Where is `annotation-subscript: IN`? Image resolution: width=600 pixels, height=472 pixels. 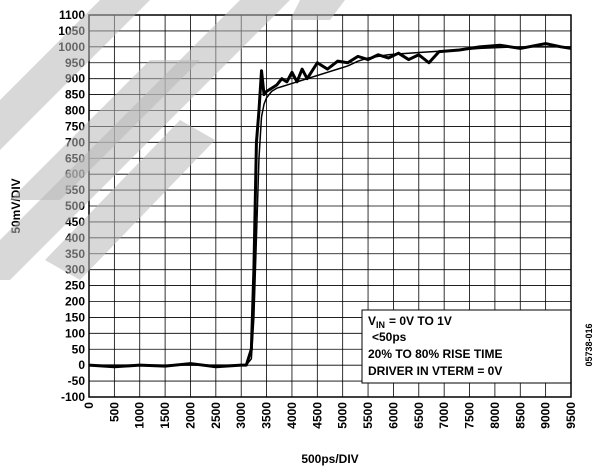 annotation-subscript: IN is located at coordinates (380, 325).